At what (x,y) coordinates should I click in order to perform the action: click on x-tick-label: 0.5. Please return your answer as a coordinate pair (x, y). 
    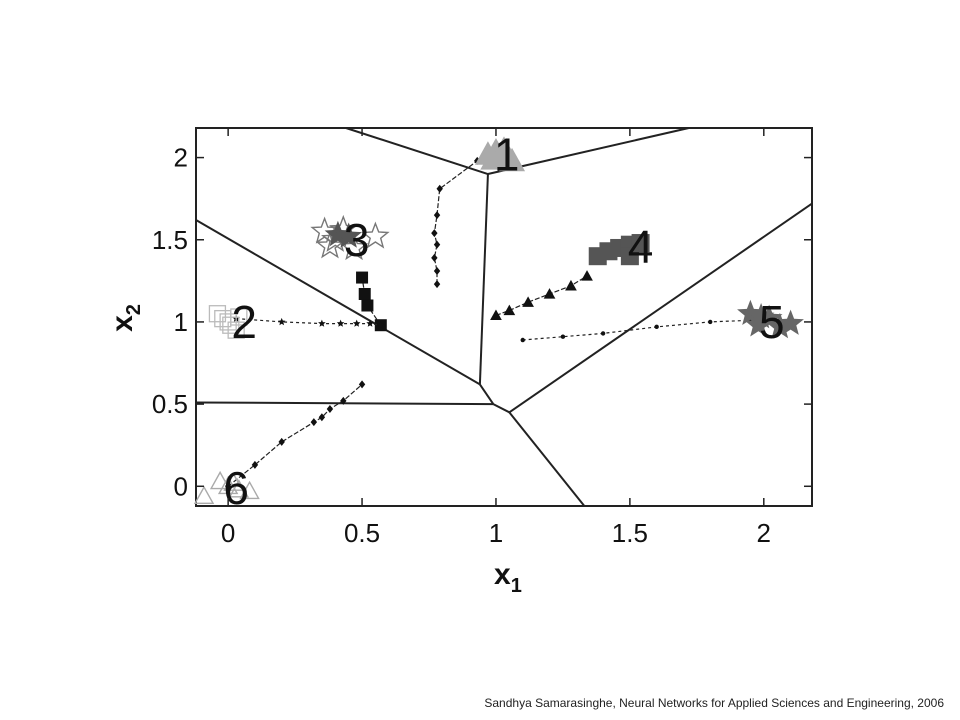
    Looking at the image, I should click on (362, 533).